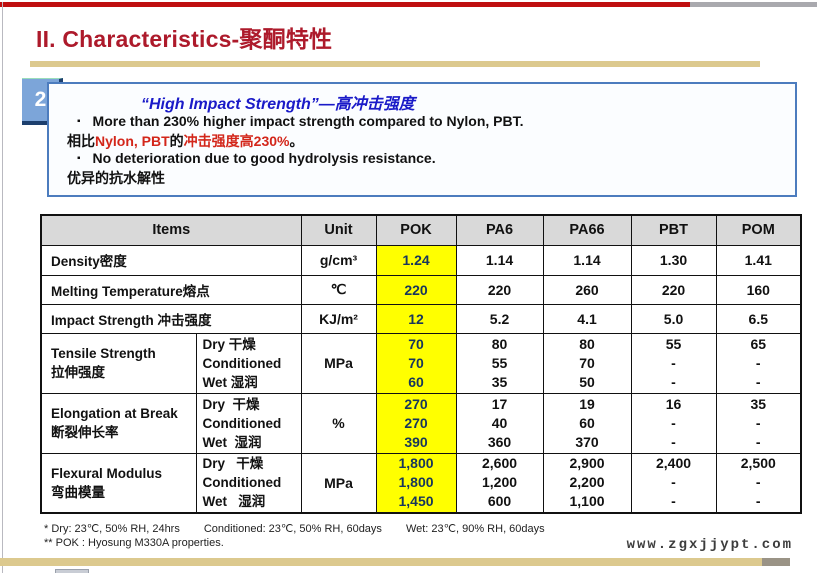  Describe the element at coordinates (673, 318) in the screenshot. I see `pbt-value-cell: 5.0` at that location.